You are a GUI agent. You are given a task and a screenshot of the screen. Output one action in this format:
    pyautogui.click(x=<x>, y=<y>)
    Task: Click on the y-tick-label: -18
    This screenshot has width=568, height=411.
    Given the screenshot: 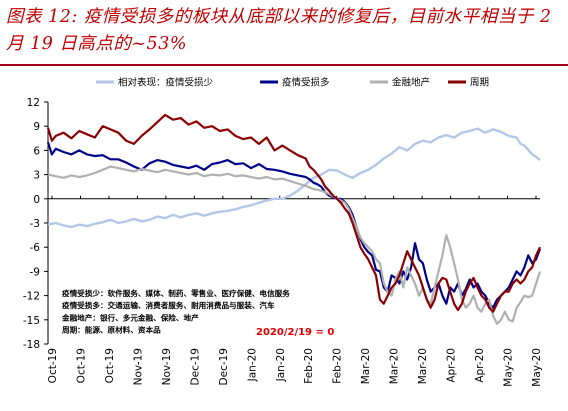 What is the action you would take?
    pyautogui.click(x=31, y=345)
    